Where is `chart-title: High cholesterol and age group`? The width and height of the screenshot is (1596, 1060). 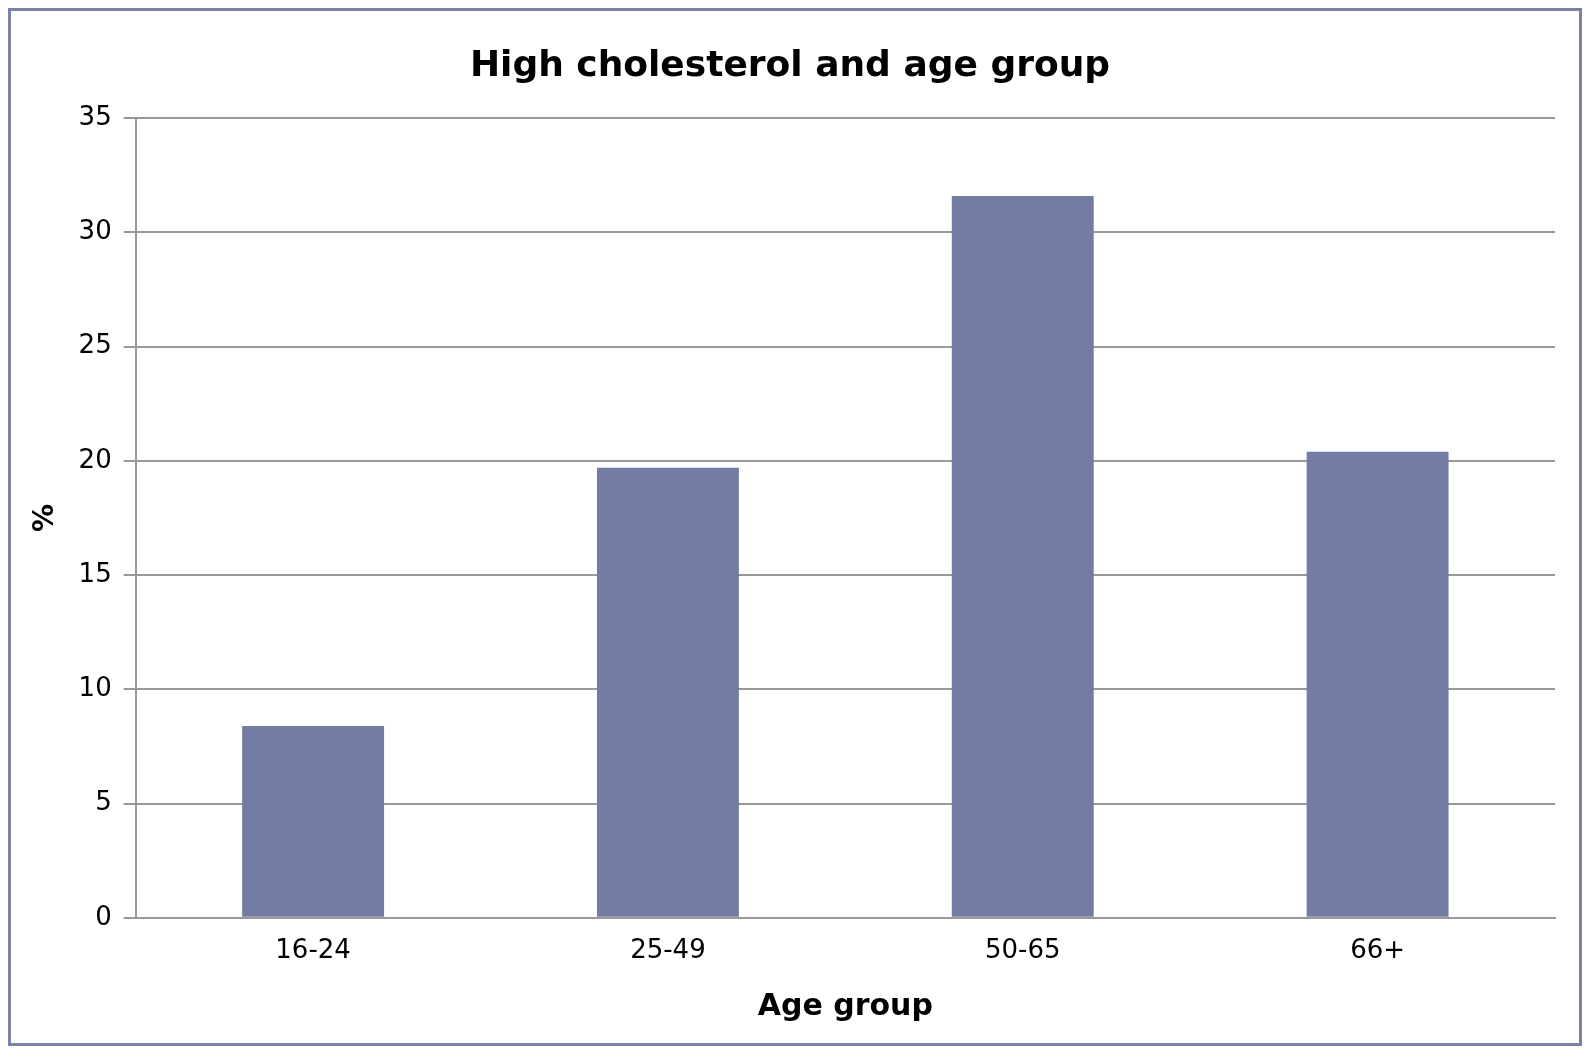
chart-title: High cholesterol and age group is located at coordinates (790, 63).